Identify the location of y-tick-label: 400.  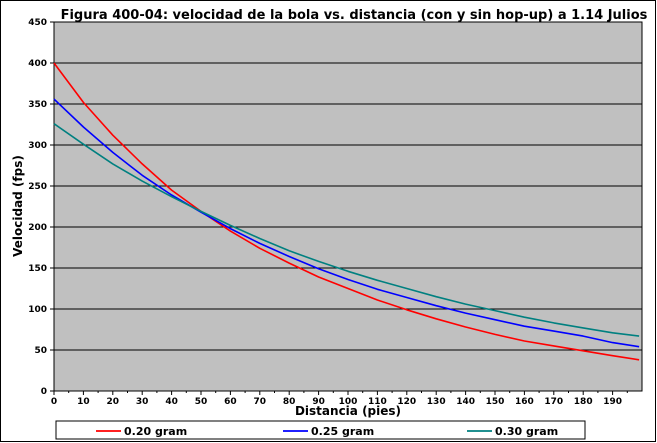
(37, 64).